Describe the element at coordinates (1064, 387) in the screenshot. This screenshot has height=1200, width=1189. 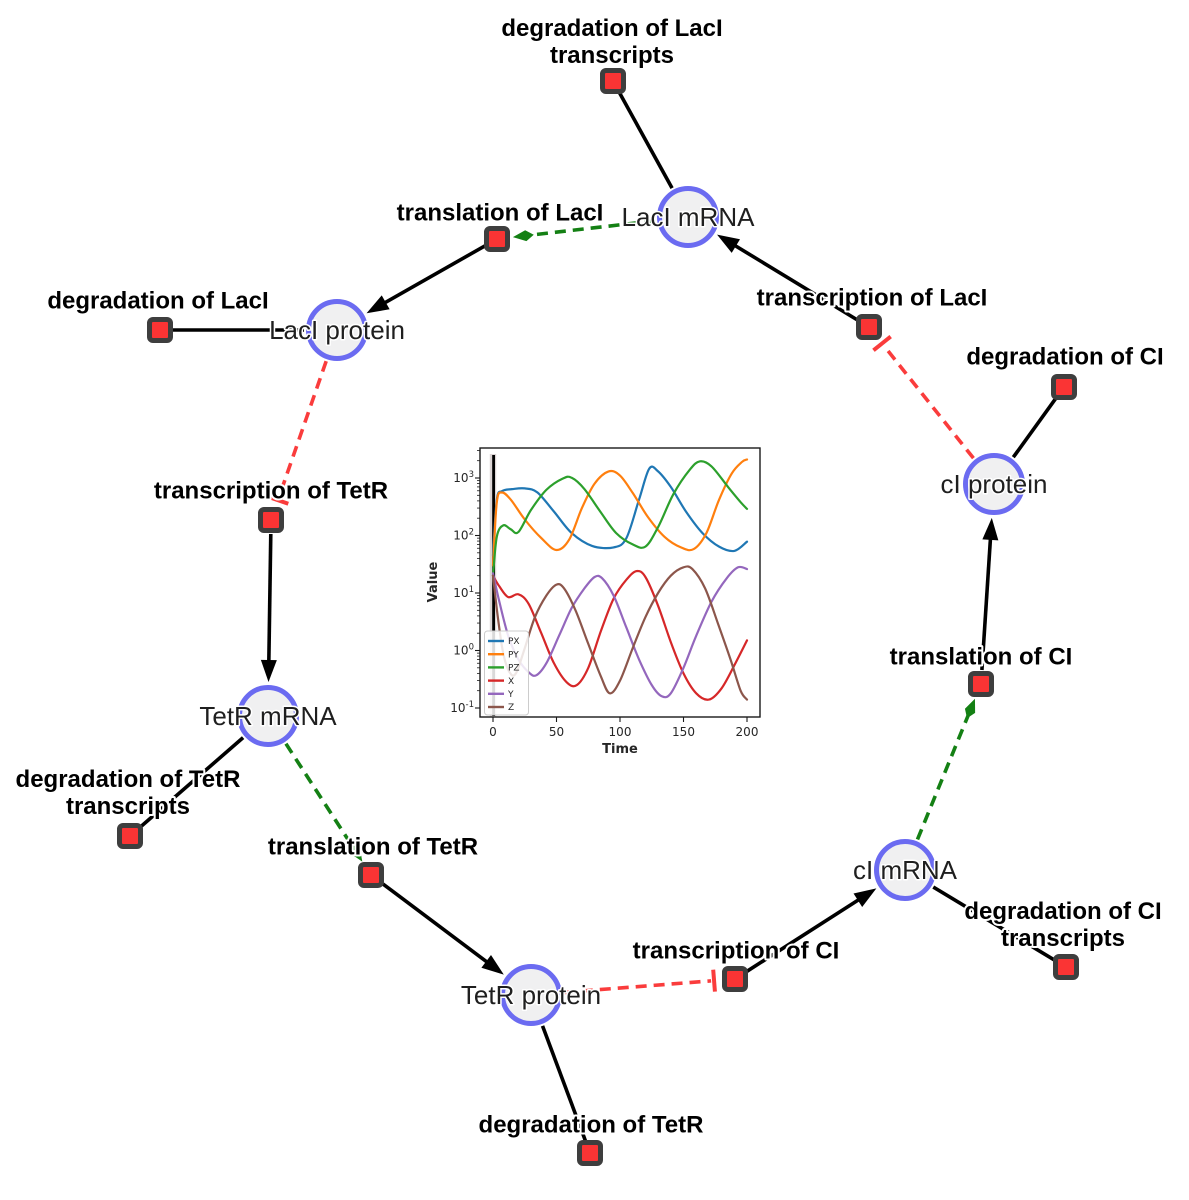
I see `reaction-node-deg_ci` at that location.